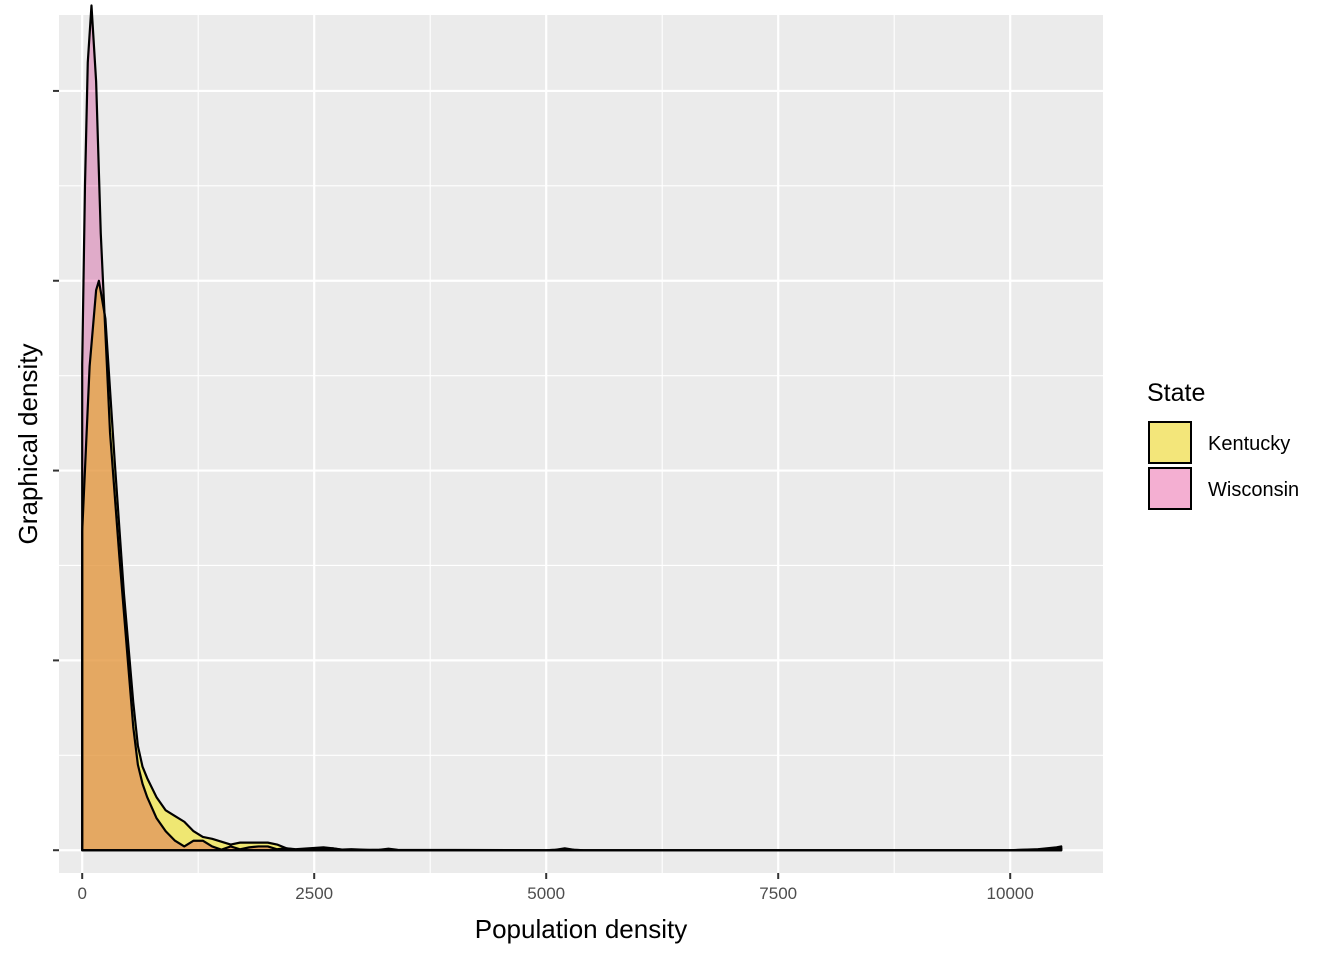 This screenshot has width=1344, height=960. I want to click on y-axis-title: Graphical density, so click(28, 444).